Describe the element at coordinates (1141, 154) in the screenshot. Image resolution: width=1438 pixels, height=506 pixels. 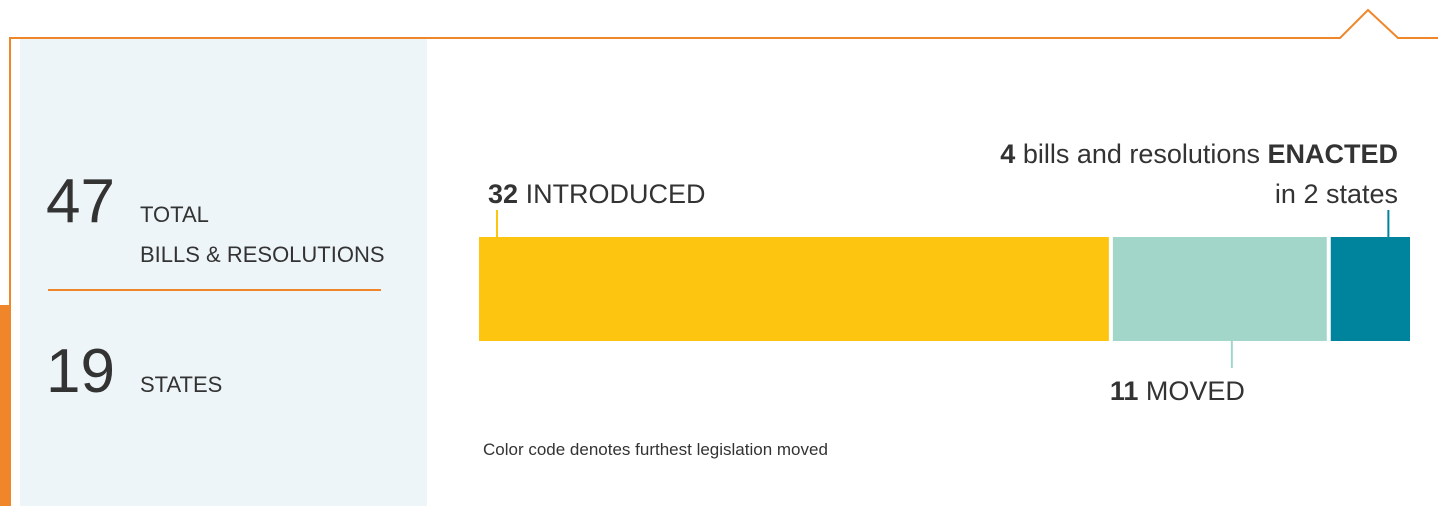
I see `label-part: bills and resolutions` at that location.